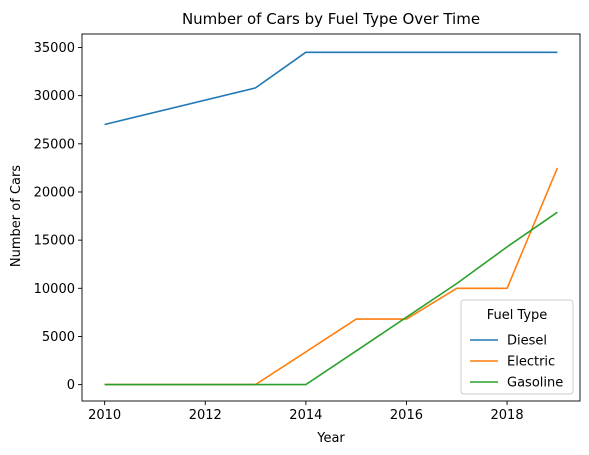  I want to click on y-axis-label: Number of Cars, so click(16, 216).